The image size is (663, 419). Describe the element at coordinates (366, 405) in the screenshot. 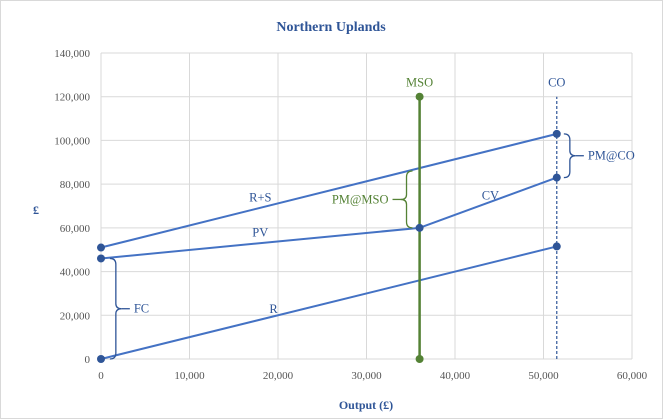

I see `x-axis-title: Output (£)` at that location.